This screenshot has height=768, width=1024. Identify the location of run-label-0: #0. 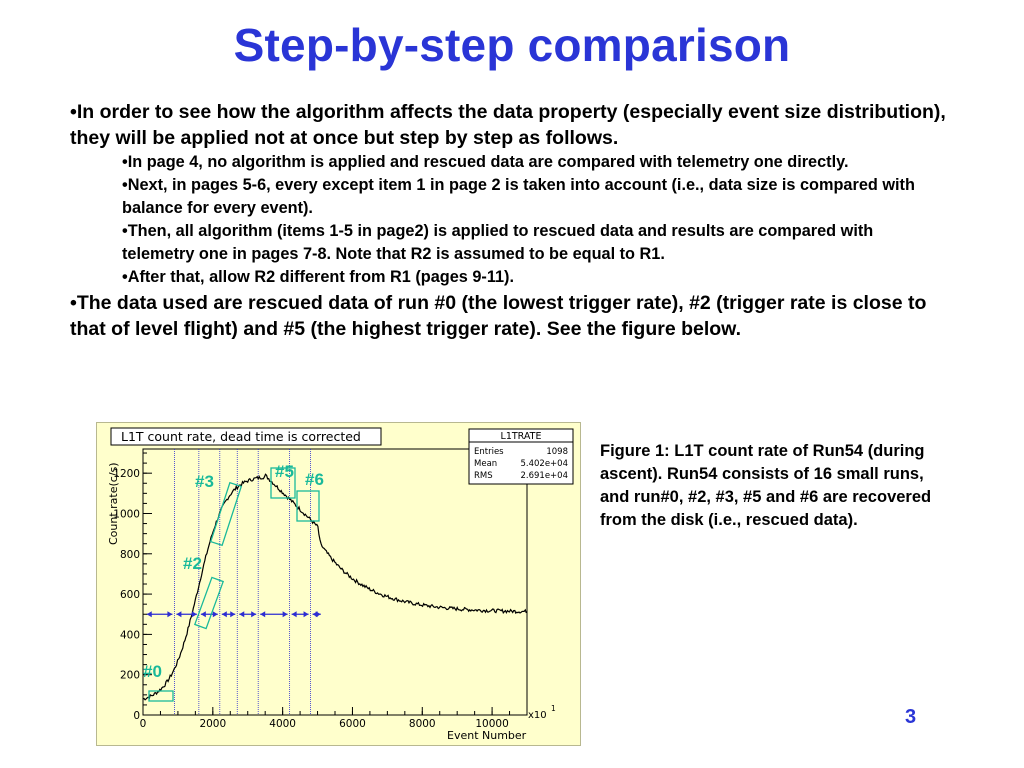
(152, 671).